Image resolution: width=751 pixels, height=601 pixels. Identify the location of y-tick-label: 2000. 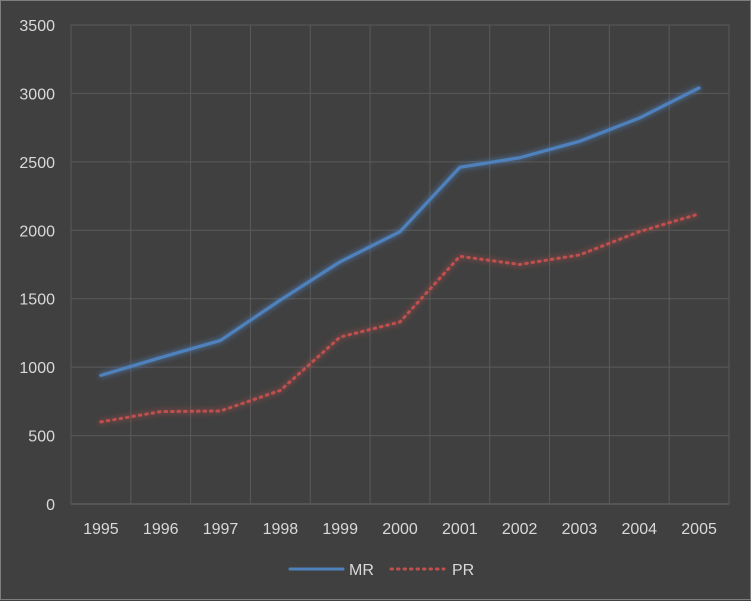
(37, 231).